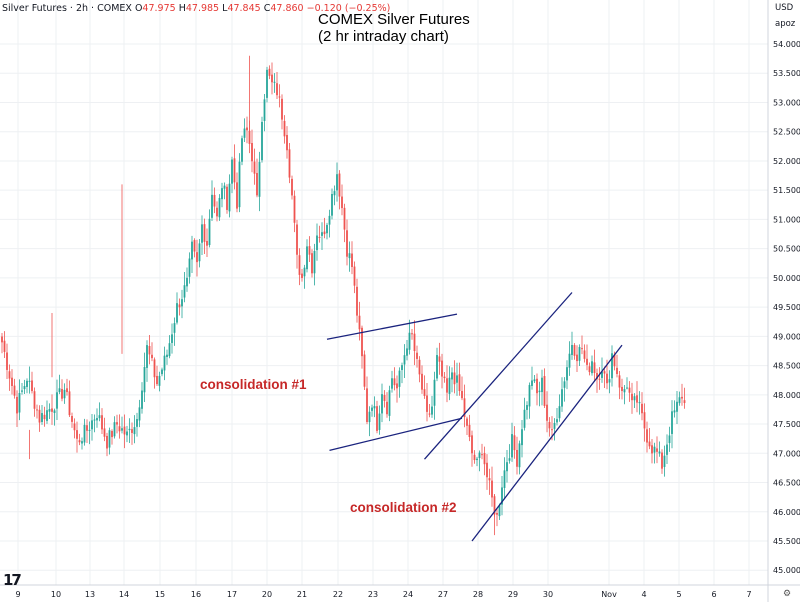  What do you see at coordinates (12, 580) in the screenshot?
I see `tradingview-logo-icon: 17` at bounding box center [12, 580].